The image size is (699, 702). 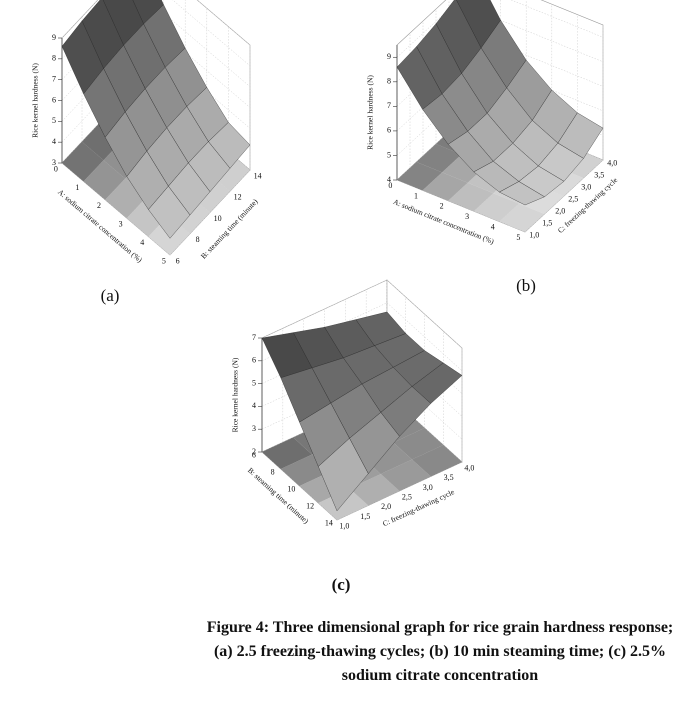 What do you see at coordinates (178, 260) in the screenshot?
I see `y-tick-label: 6` at bounding box center [178, 260].